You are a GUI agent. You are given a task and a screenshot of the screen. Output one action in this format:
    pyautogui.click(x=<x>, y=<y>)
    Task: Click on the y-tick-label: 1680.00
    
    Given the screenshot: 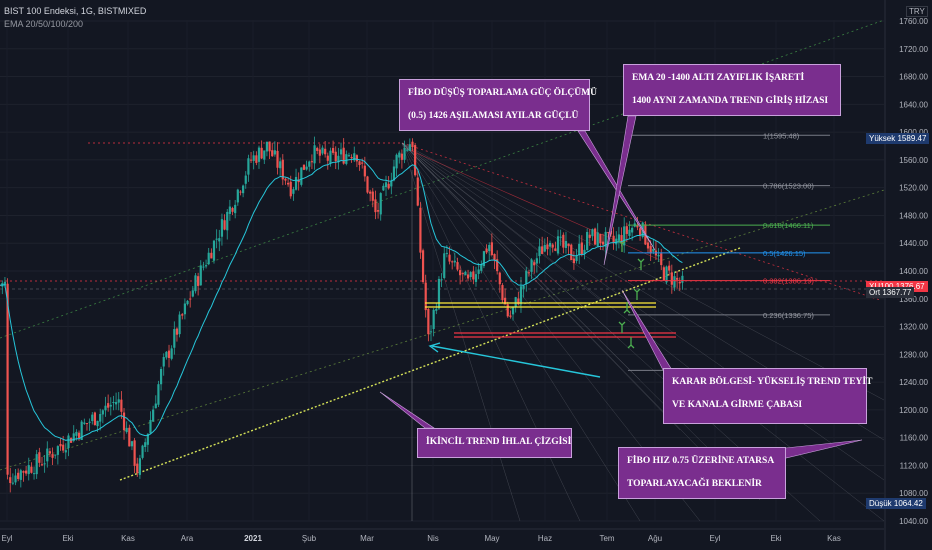 What is the action you would take?
    pyautogui.click(x=913, y=77)
    